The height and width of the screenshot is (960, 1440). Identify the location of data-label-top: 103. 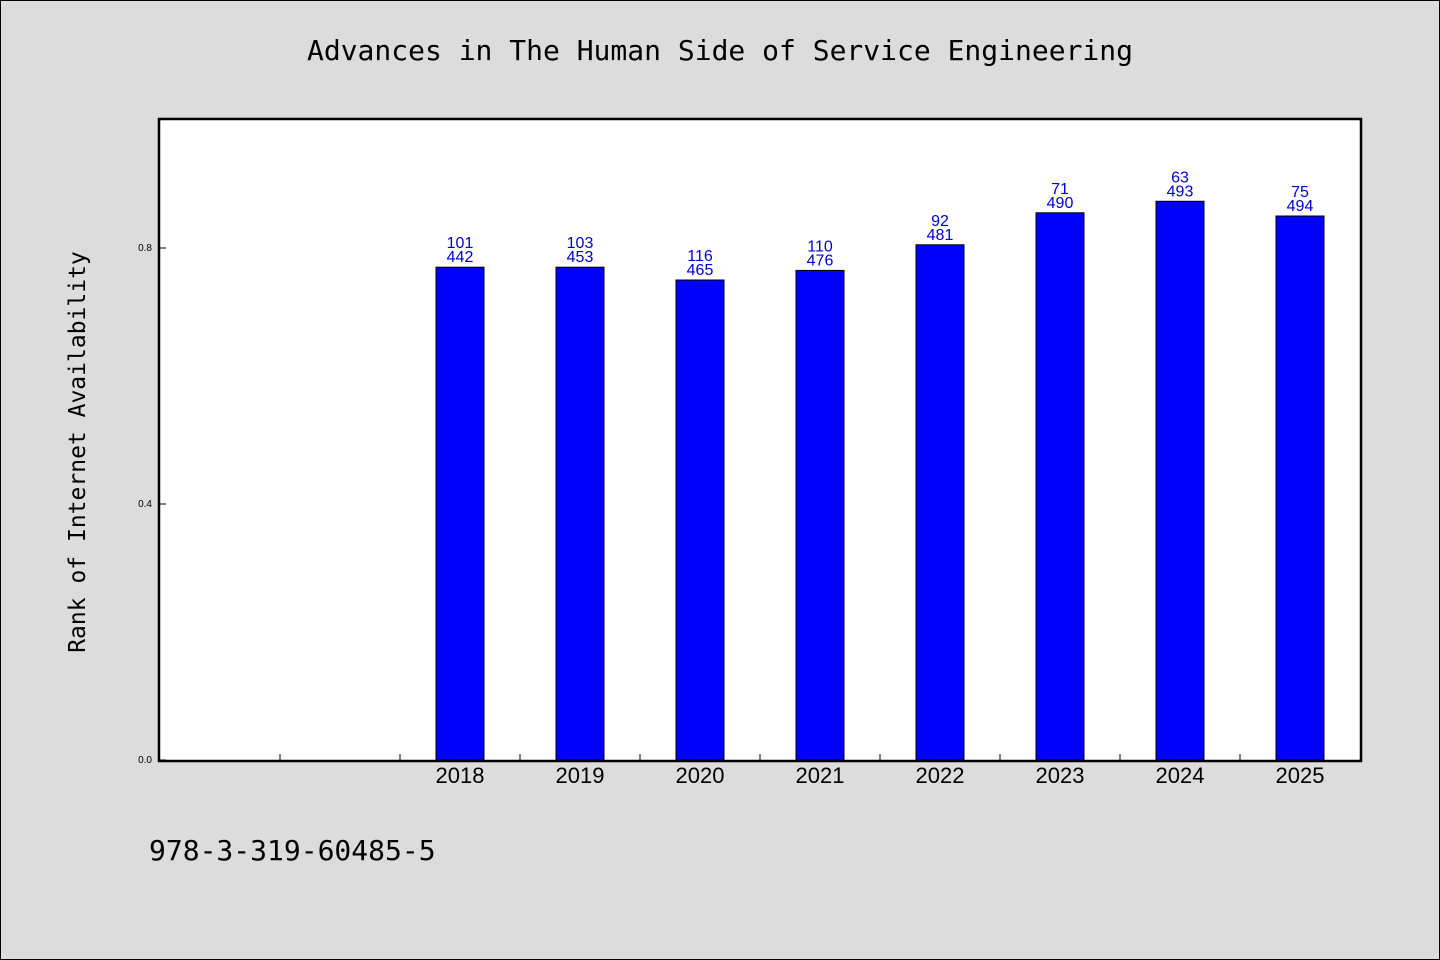
(580, 243).